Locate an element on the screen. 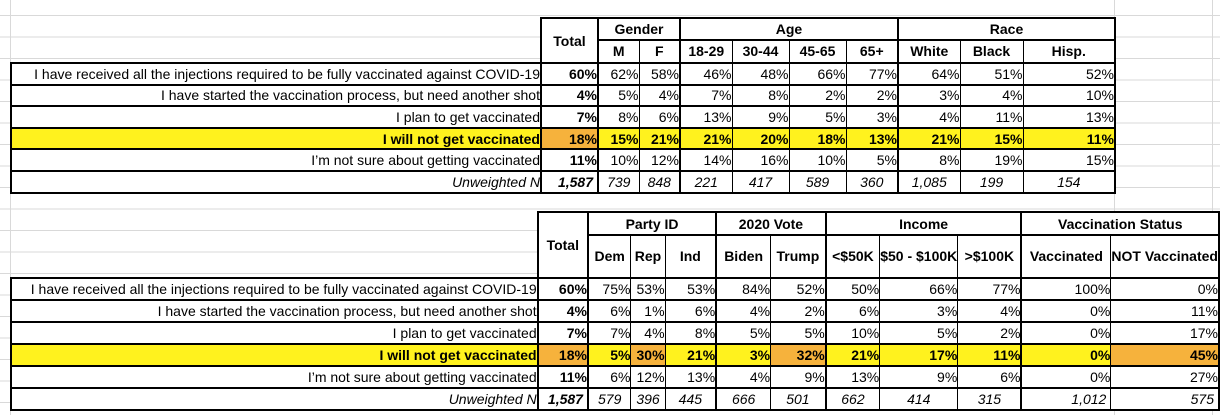 This screenshot has height=415, width=1220. group-header-race: Race is located at coordinates (1006, 29).